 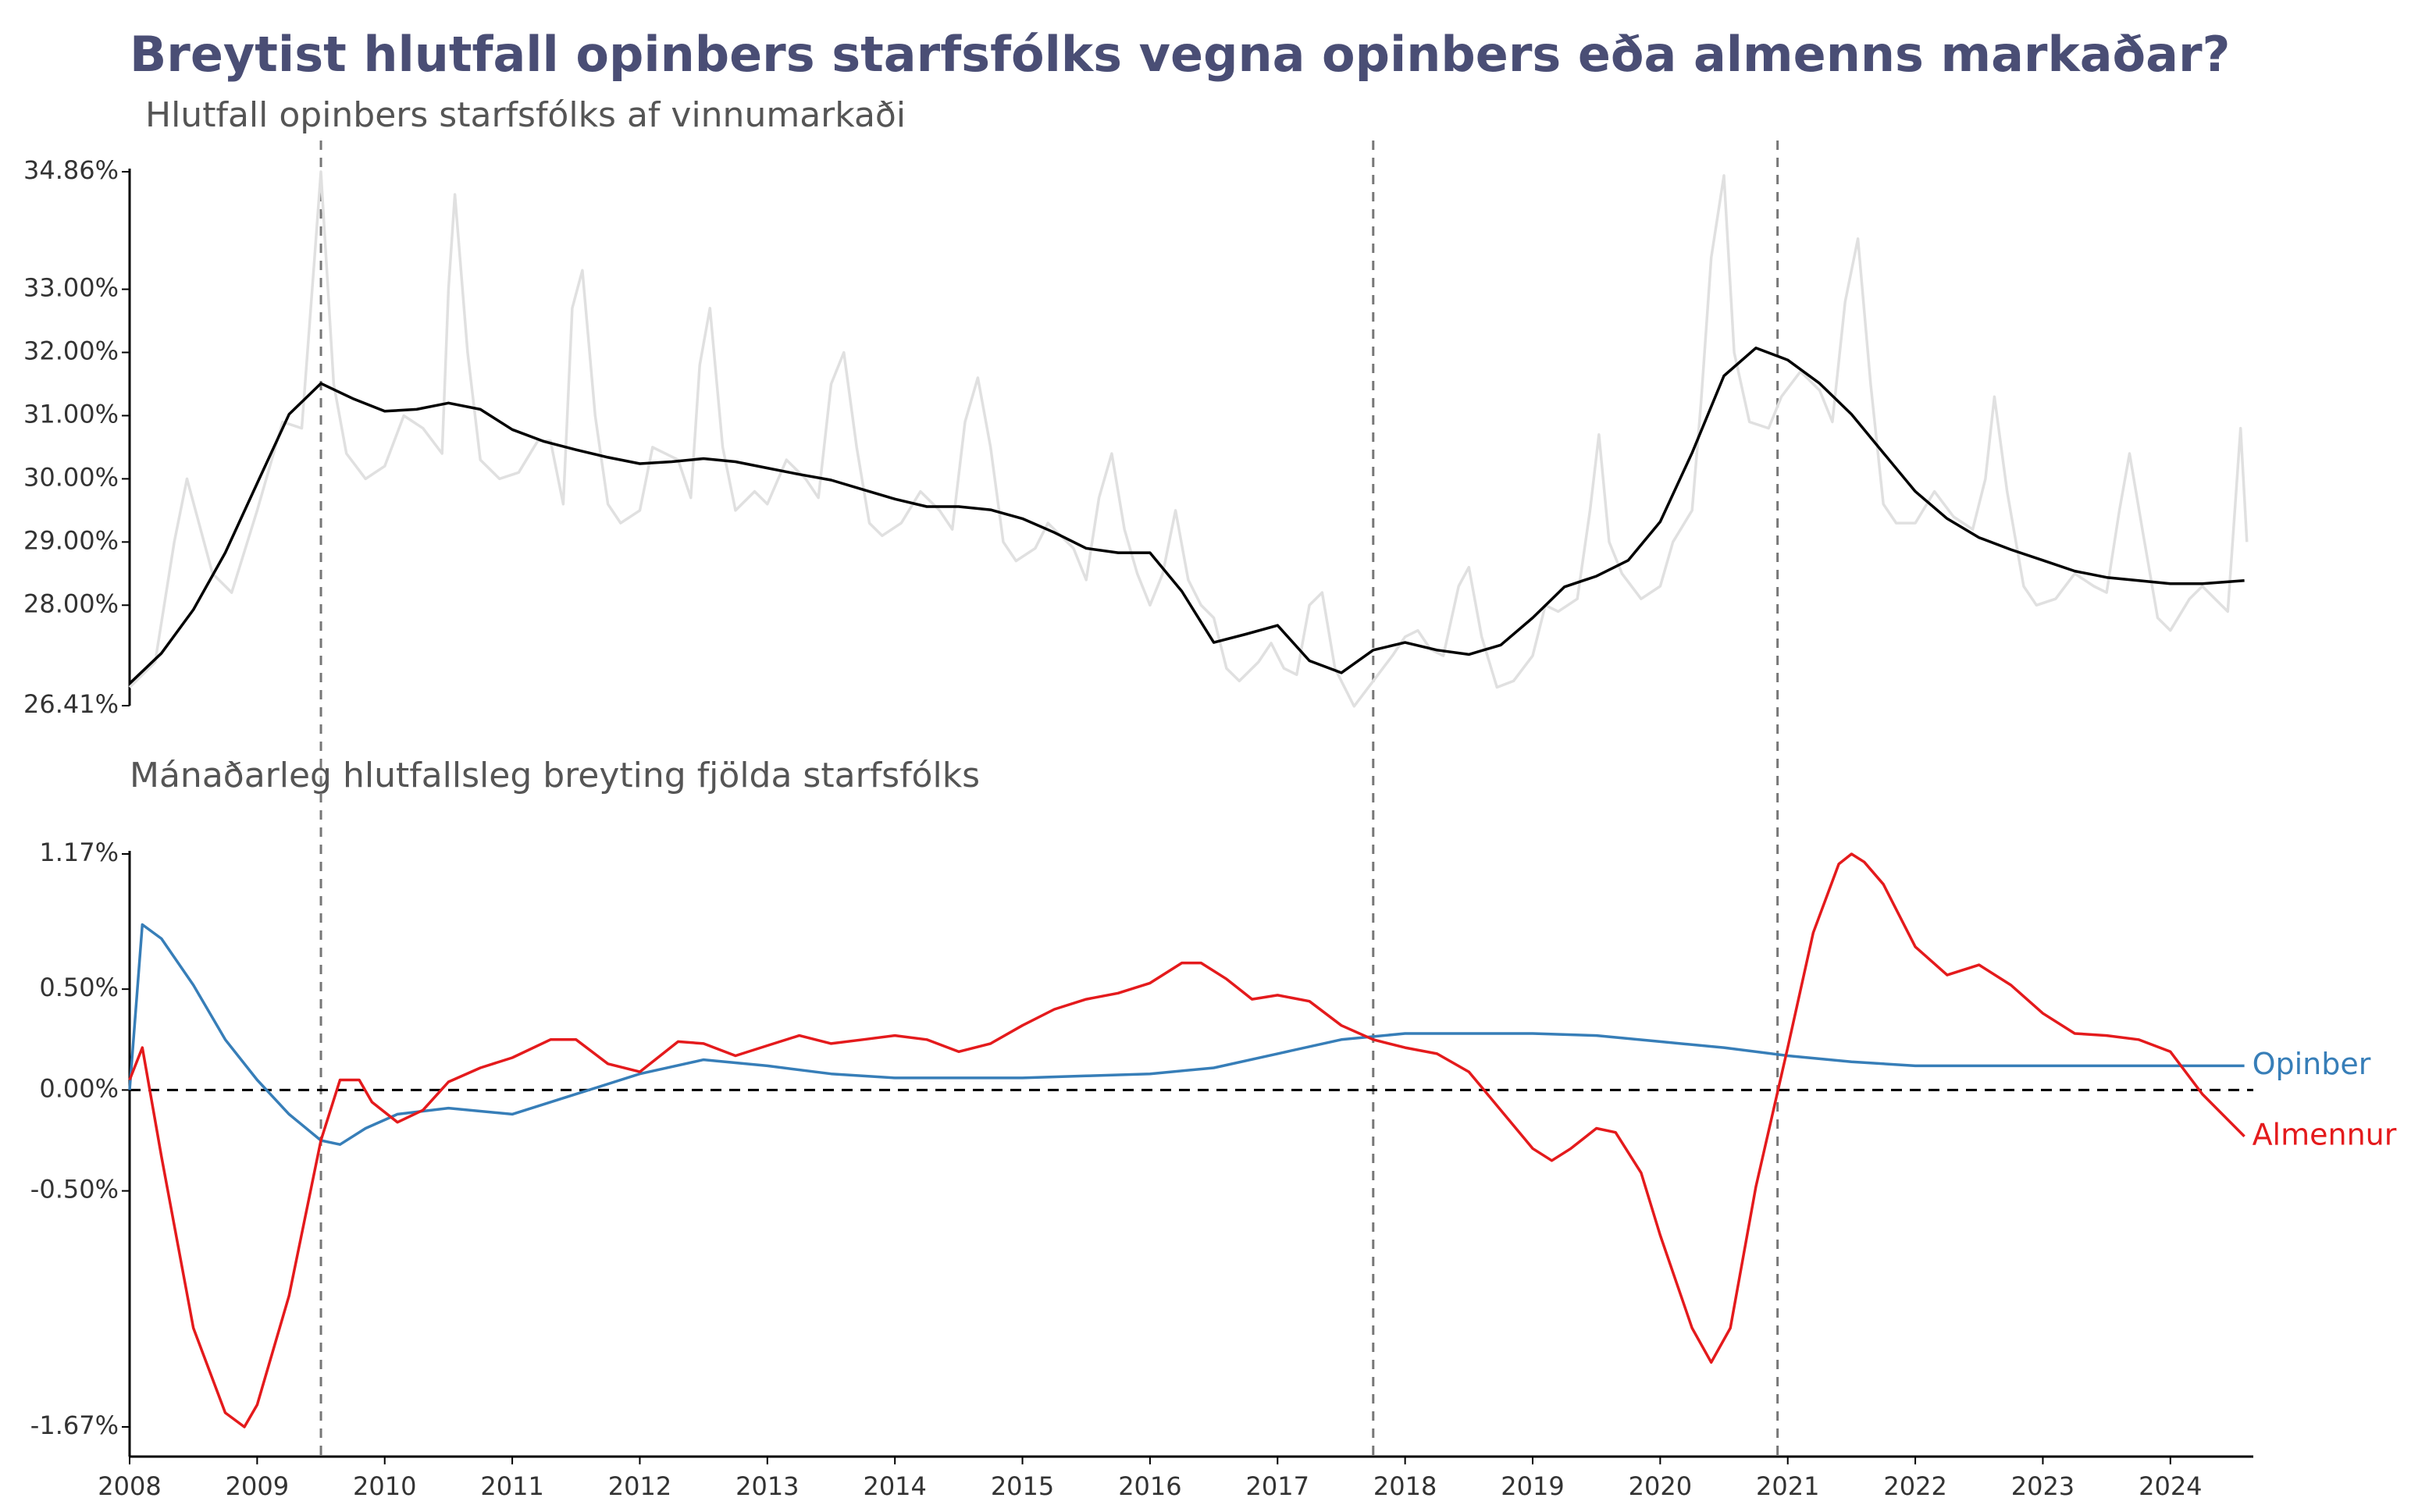 What do you see at coordinates (129, 1486) in the screenshot?
I see `x-tick-label: 2008` at bounding box center [129, 1486].